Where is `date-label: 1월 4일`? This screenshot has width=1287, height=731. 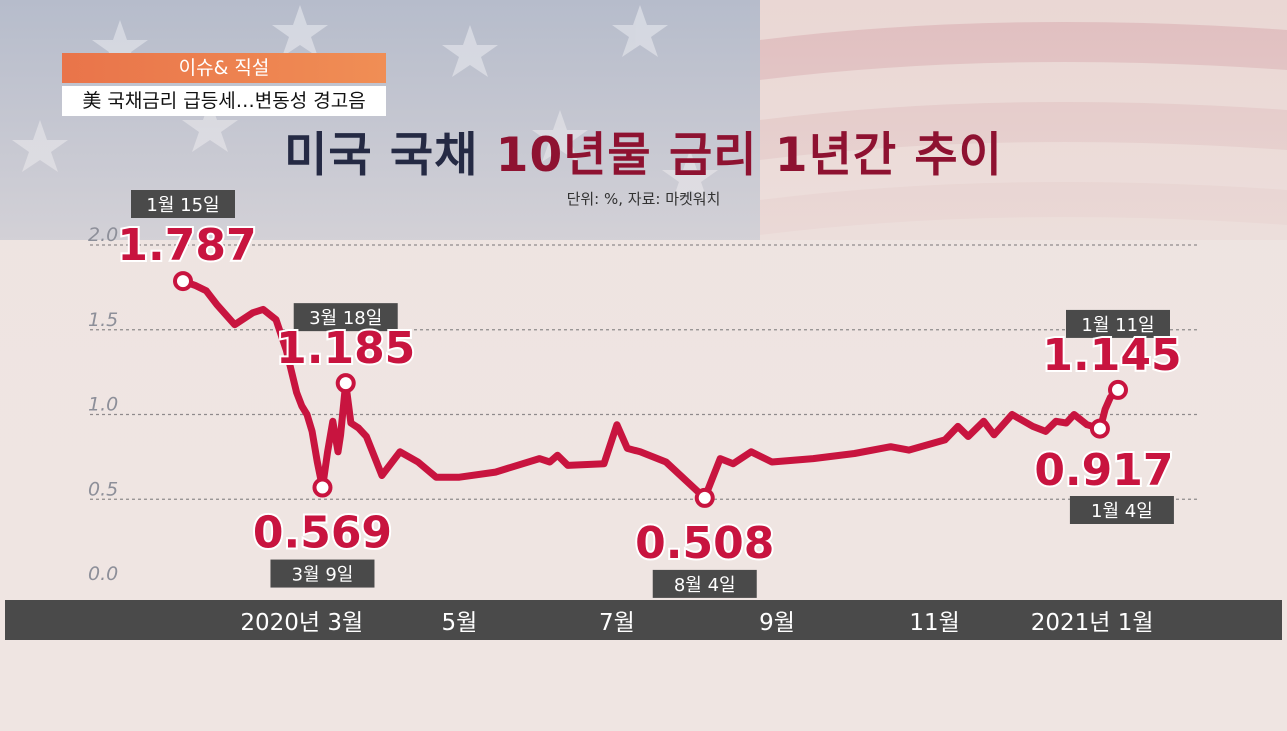
date-label: 1월 4일 is located at coordinates (1122, 511).